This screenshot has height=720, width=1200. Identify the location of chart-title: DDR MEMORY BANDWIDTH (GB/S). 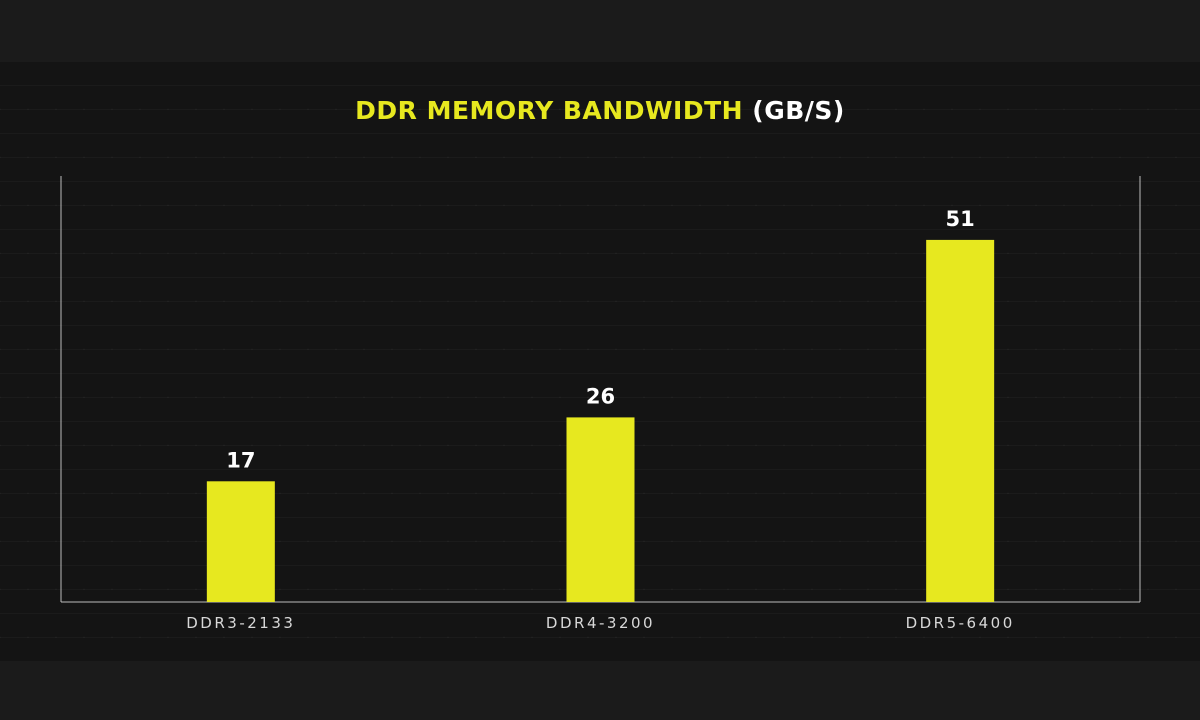
(600, 110).